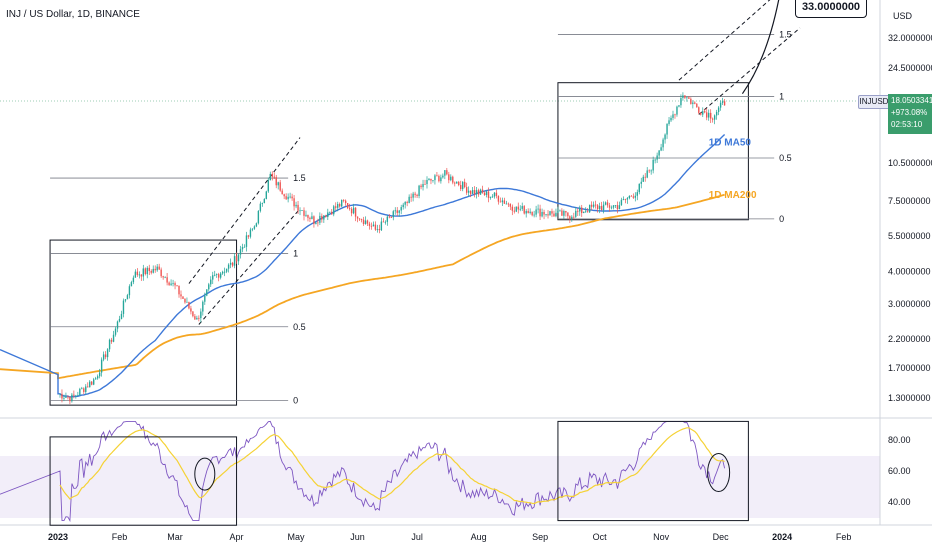 The image size is (932, 550). Describe the element at coordinates (600, 537) in the screenshot. I see `time-tick-label: Oct` at that location.